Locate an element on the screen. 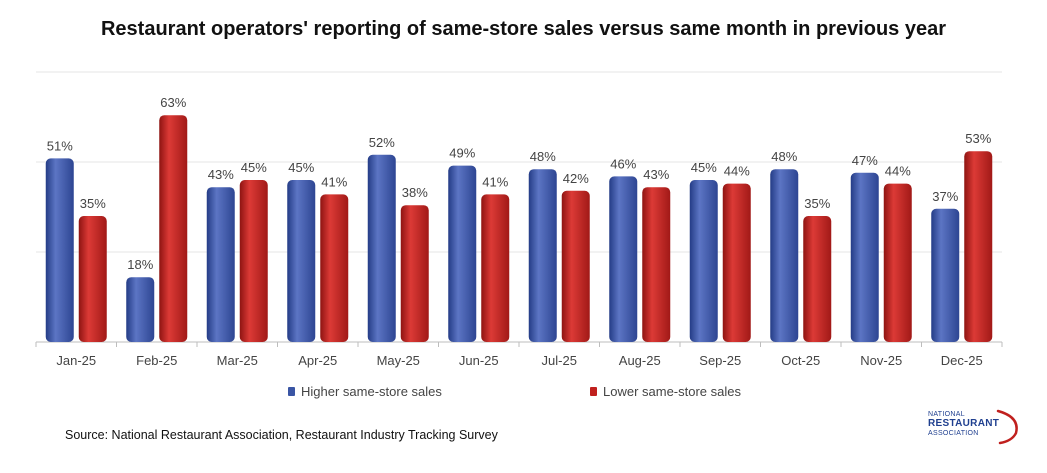  data-label-lower-May-25: 38% is located at coordinates (415, 192).